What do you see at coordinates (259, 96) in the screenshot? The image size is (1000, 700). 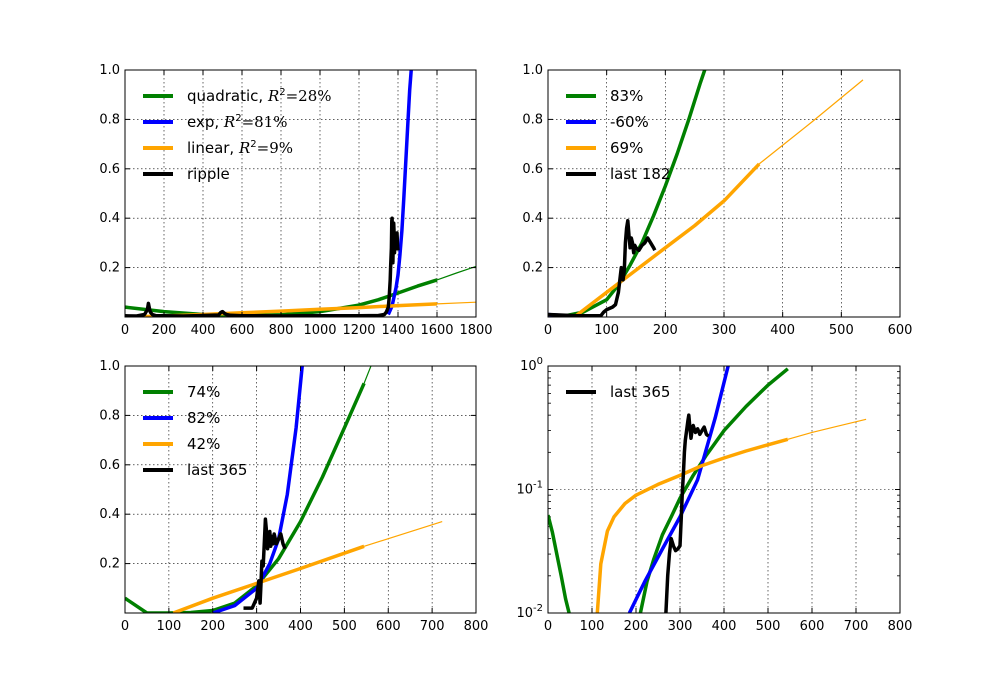 I see `legend-label-quadratic: quadratic, R2=28%` at bounding box center [259, 96].